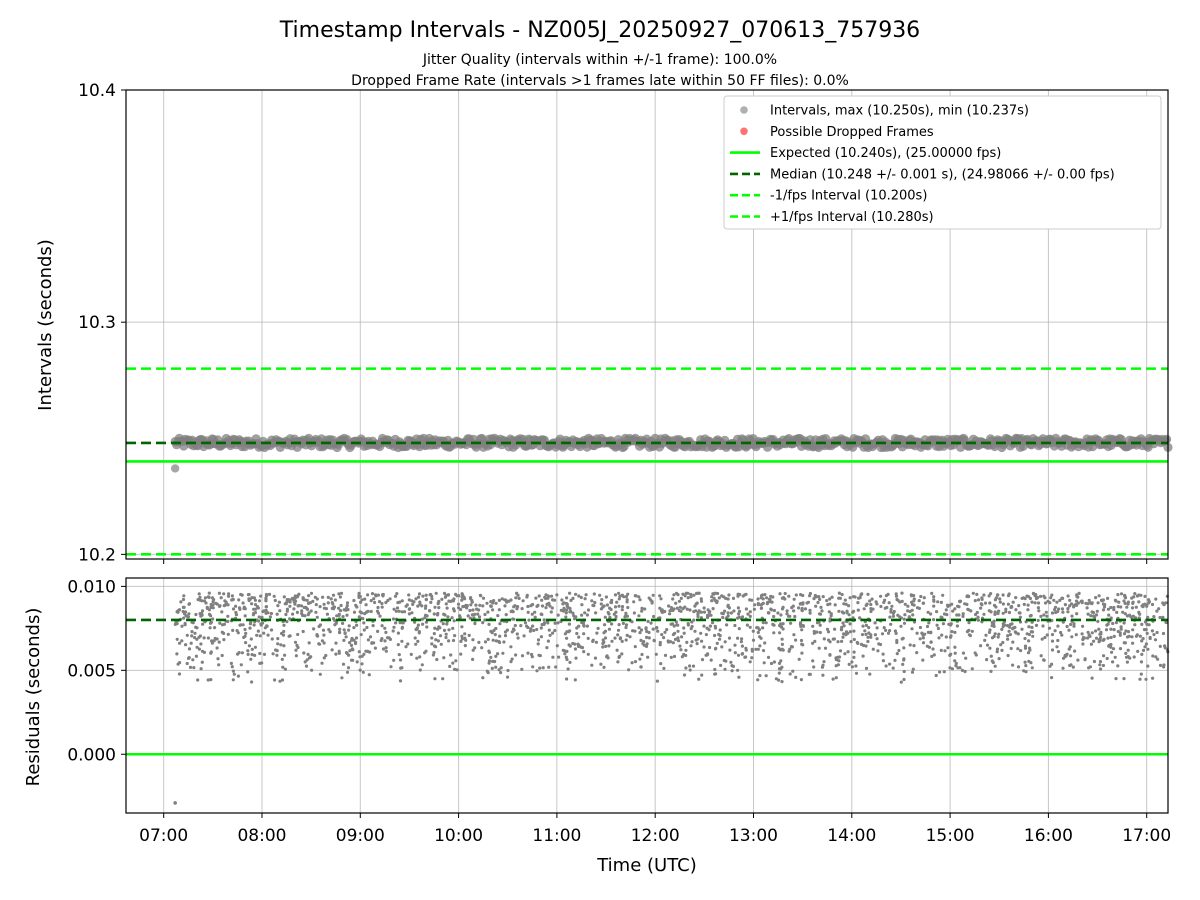 Image resolution: width=1200 pixels, height=900 pixels. What do you see at coordinates (91, 755) in the screenshot?
I see `residuals-y-tick-label: 0.000` at bounding box center [91, 755].